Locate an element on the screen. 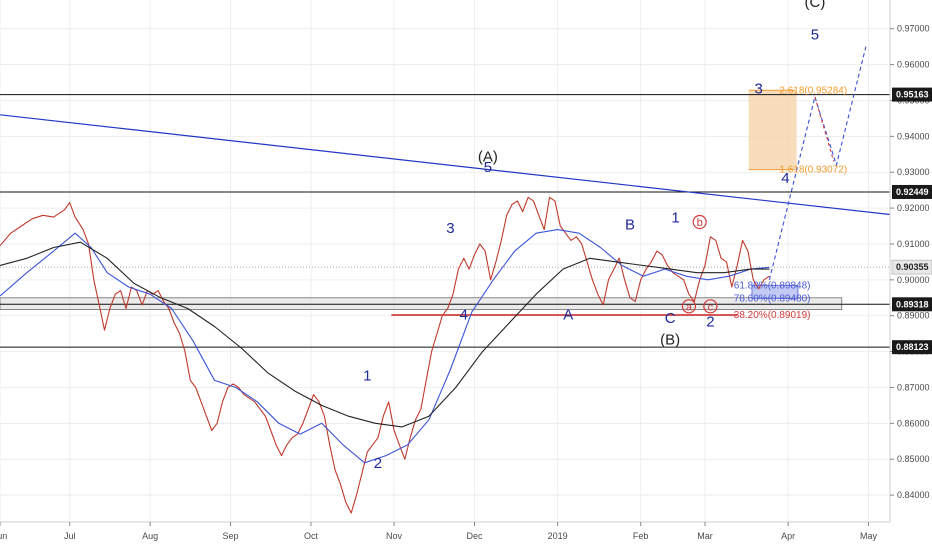 The width and height of the screenshot is (932, 555). current-price-tag: 0.90355 is located at coordinates (912, 267).